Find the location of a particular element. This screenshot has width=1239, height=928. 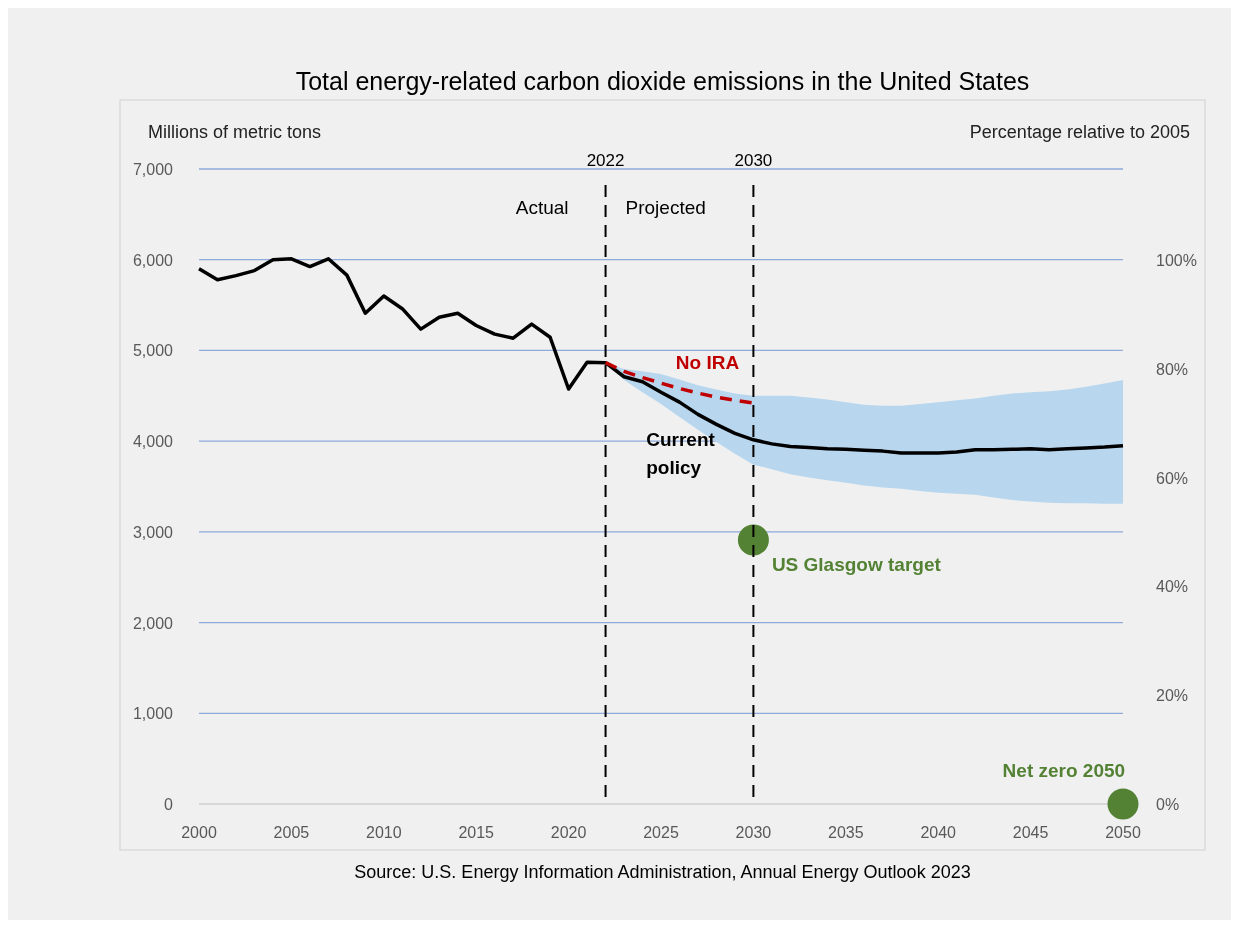

y2-tick-label: 0% is located at coordinates (1168, 804).